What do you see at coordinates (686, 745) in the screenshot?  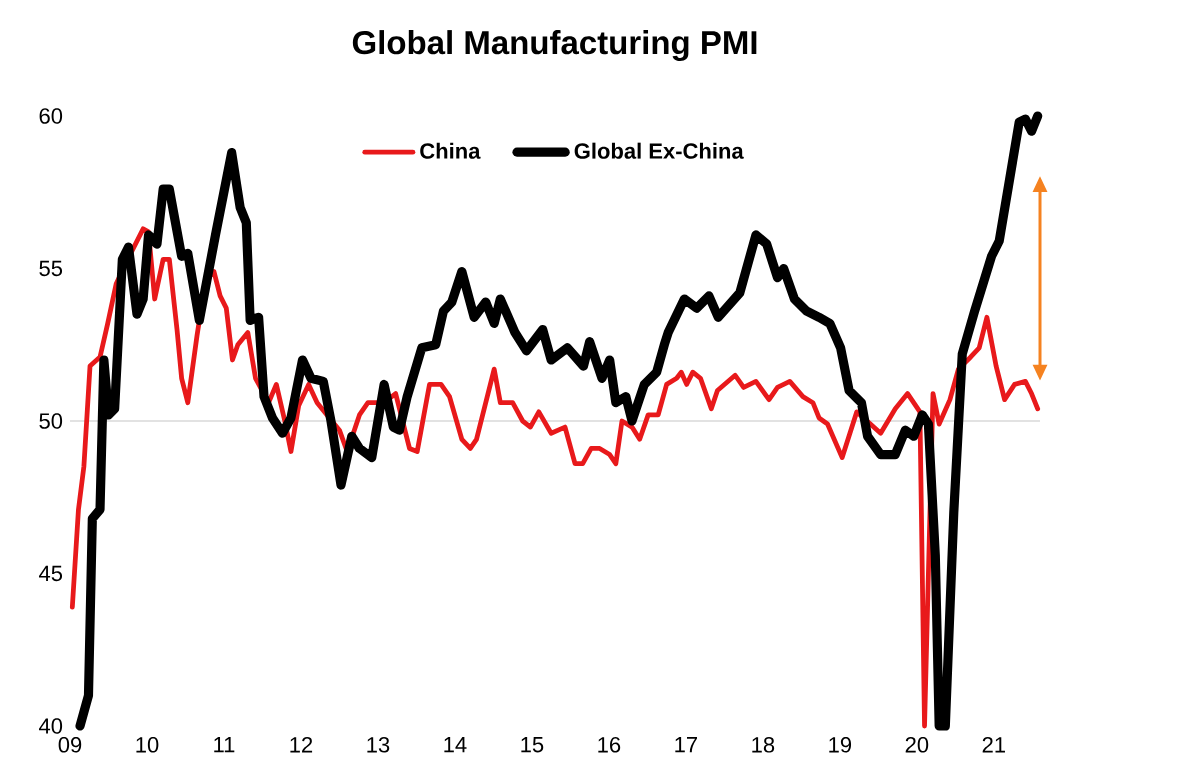 I see `x-tick-label: 17` at bounding box center [686, 745].